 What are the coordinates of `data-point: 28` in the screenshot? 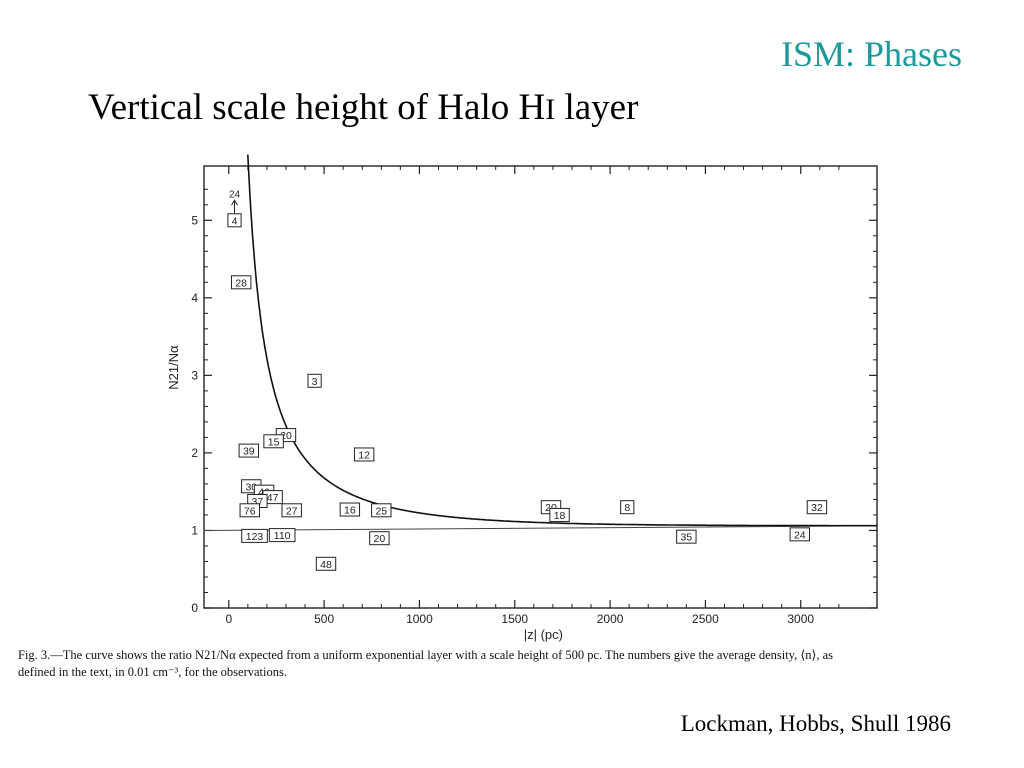 It's located at (241, 282).